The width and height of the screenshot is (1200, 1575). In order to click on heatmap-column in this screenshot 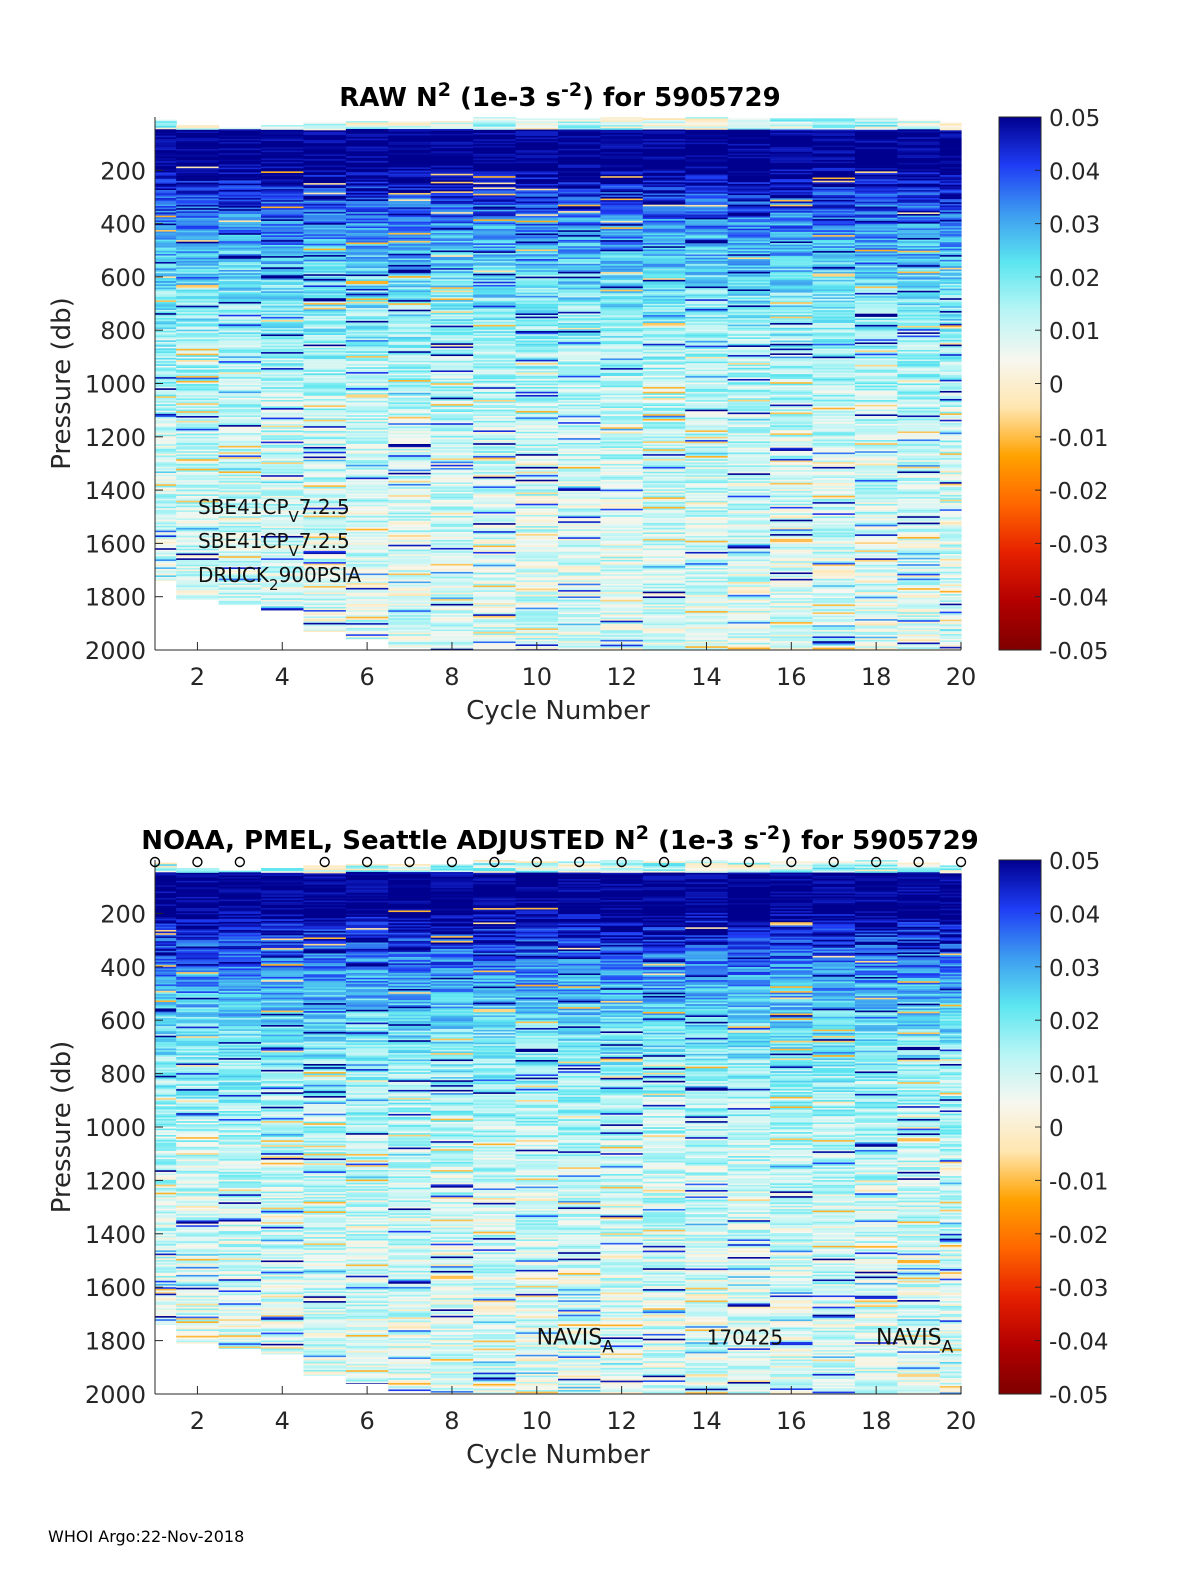, I will do `click(537, 384)`.